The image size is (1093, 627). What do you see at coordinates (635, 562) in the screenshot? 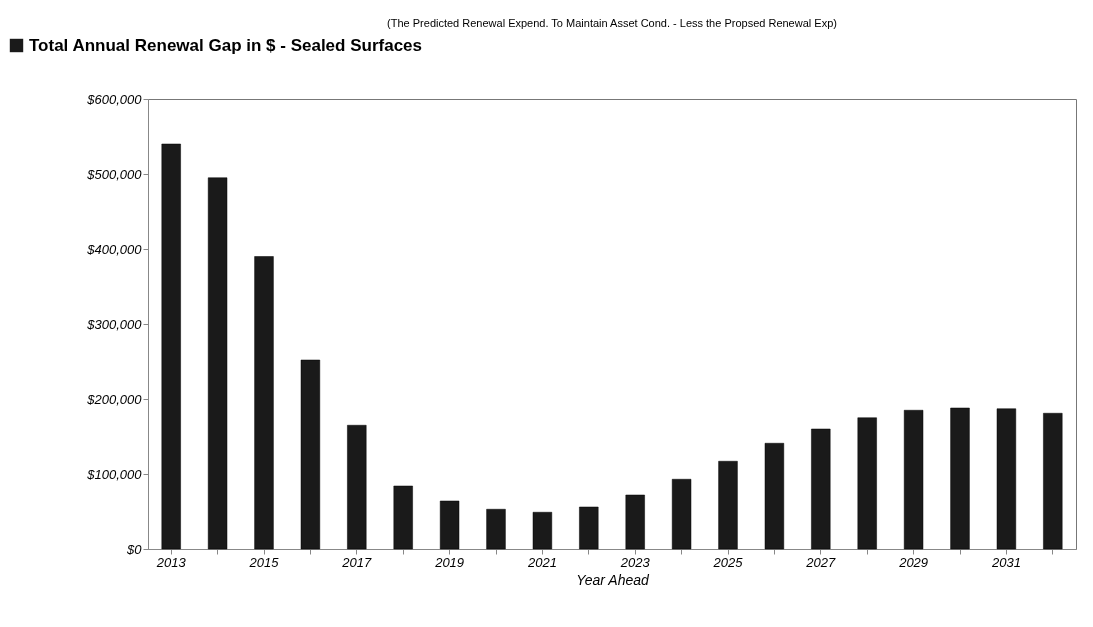
I see `x-tick-label: 2023` at bounding box center [635, 562].